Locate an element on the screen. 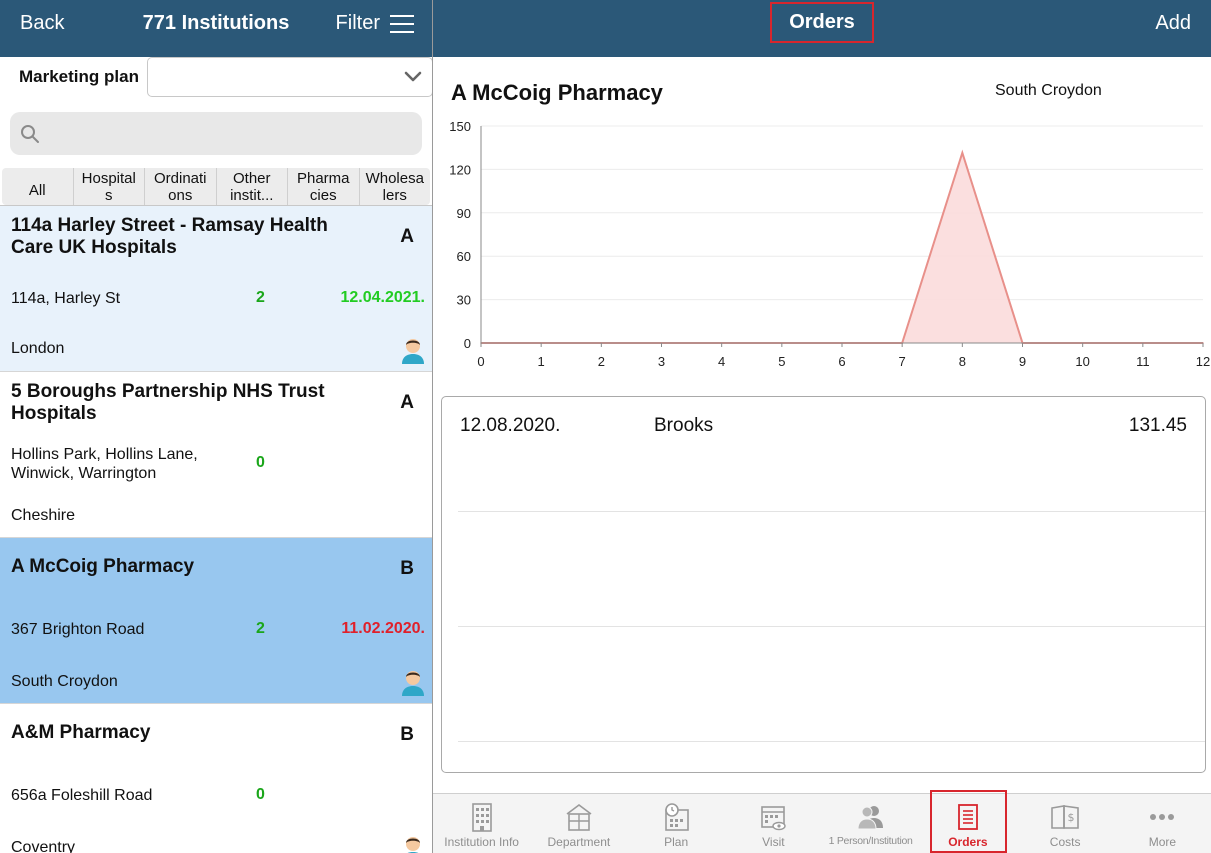 This screenshot has height=853, width=1211. order-date: 12.08.2020. is located at coordinates (510, 425).